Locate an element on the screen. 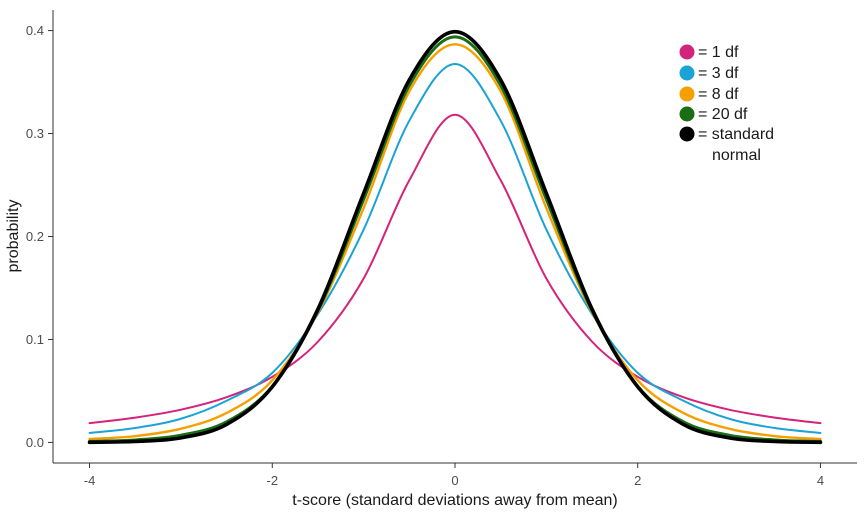 This screenshot has width=866, height=518. y-tick-label: 0.1 is located at coordinates (35, 339).